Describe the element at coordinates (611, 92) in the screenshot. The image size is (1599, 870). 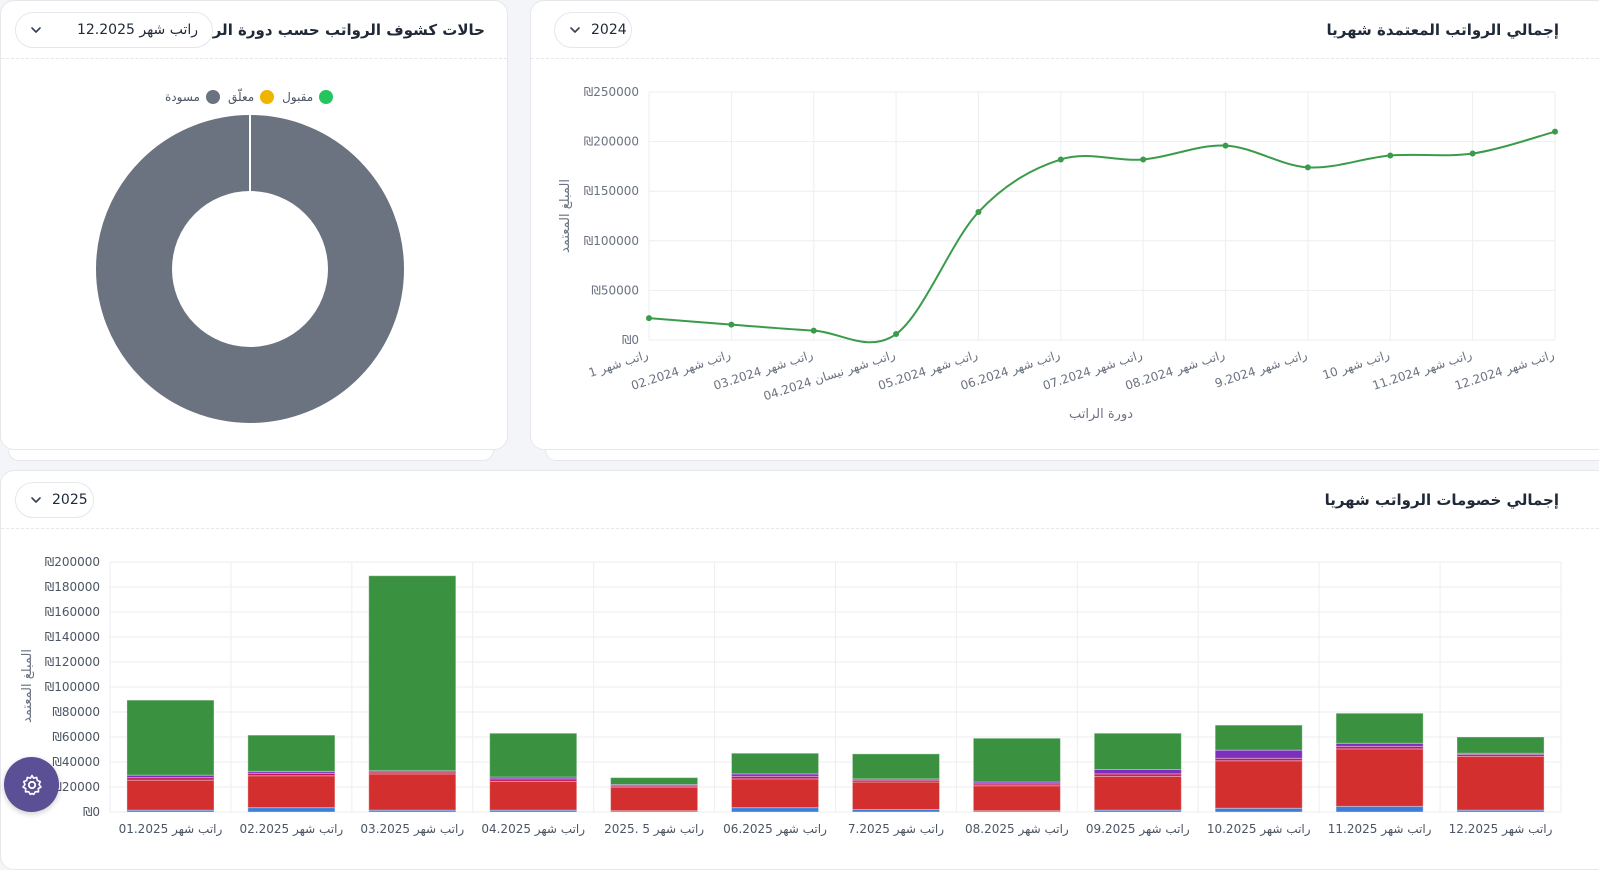
I see `y-tick-label: ₪250000` at that location.